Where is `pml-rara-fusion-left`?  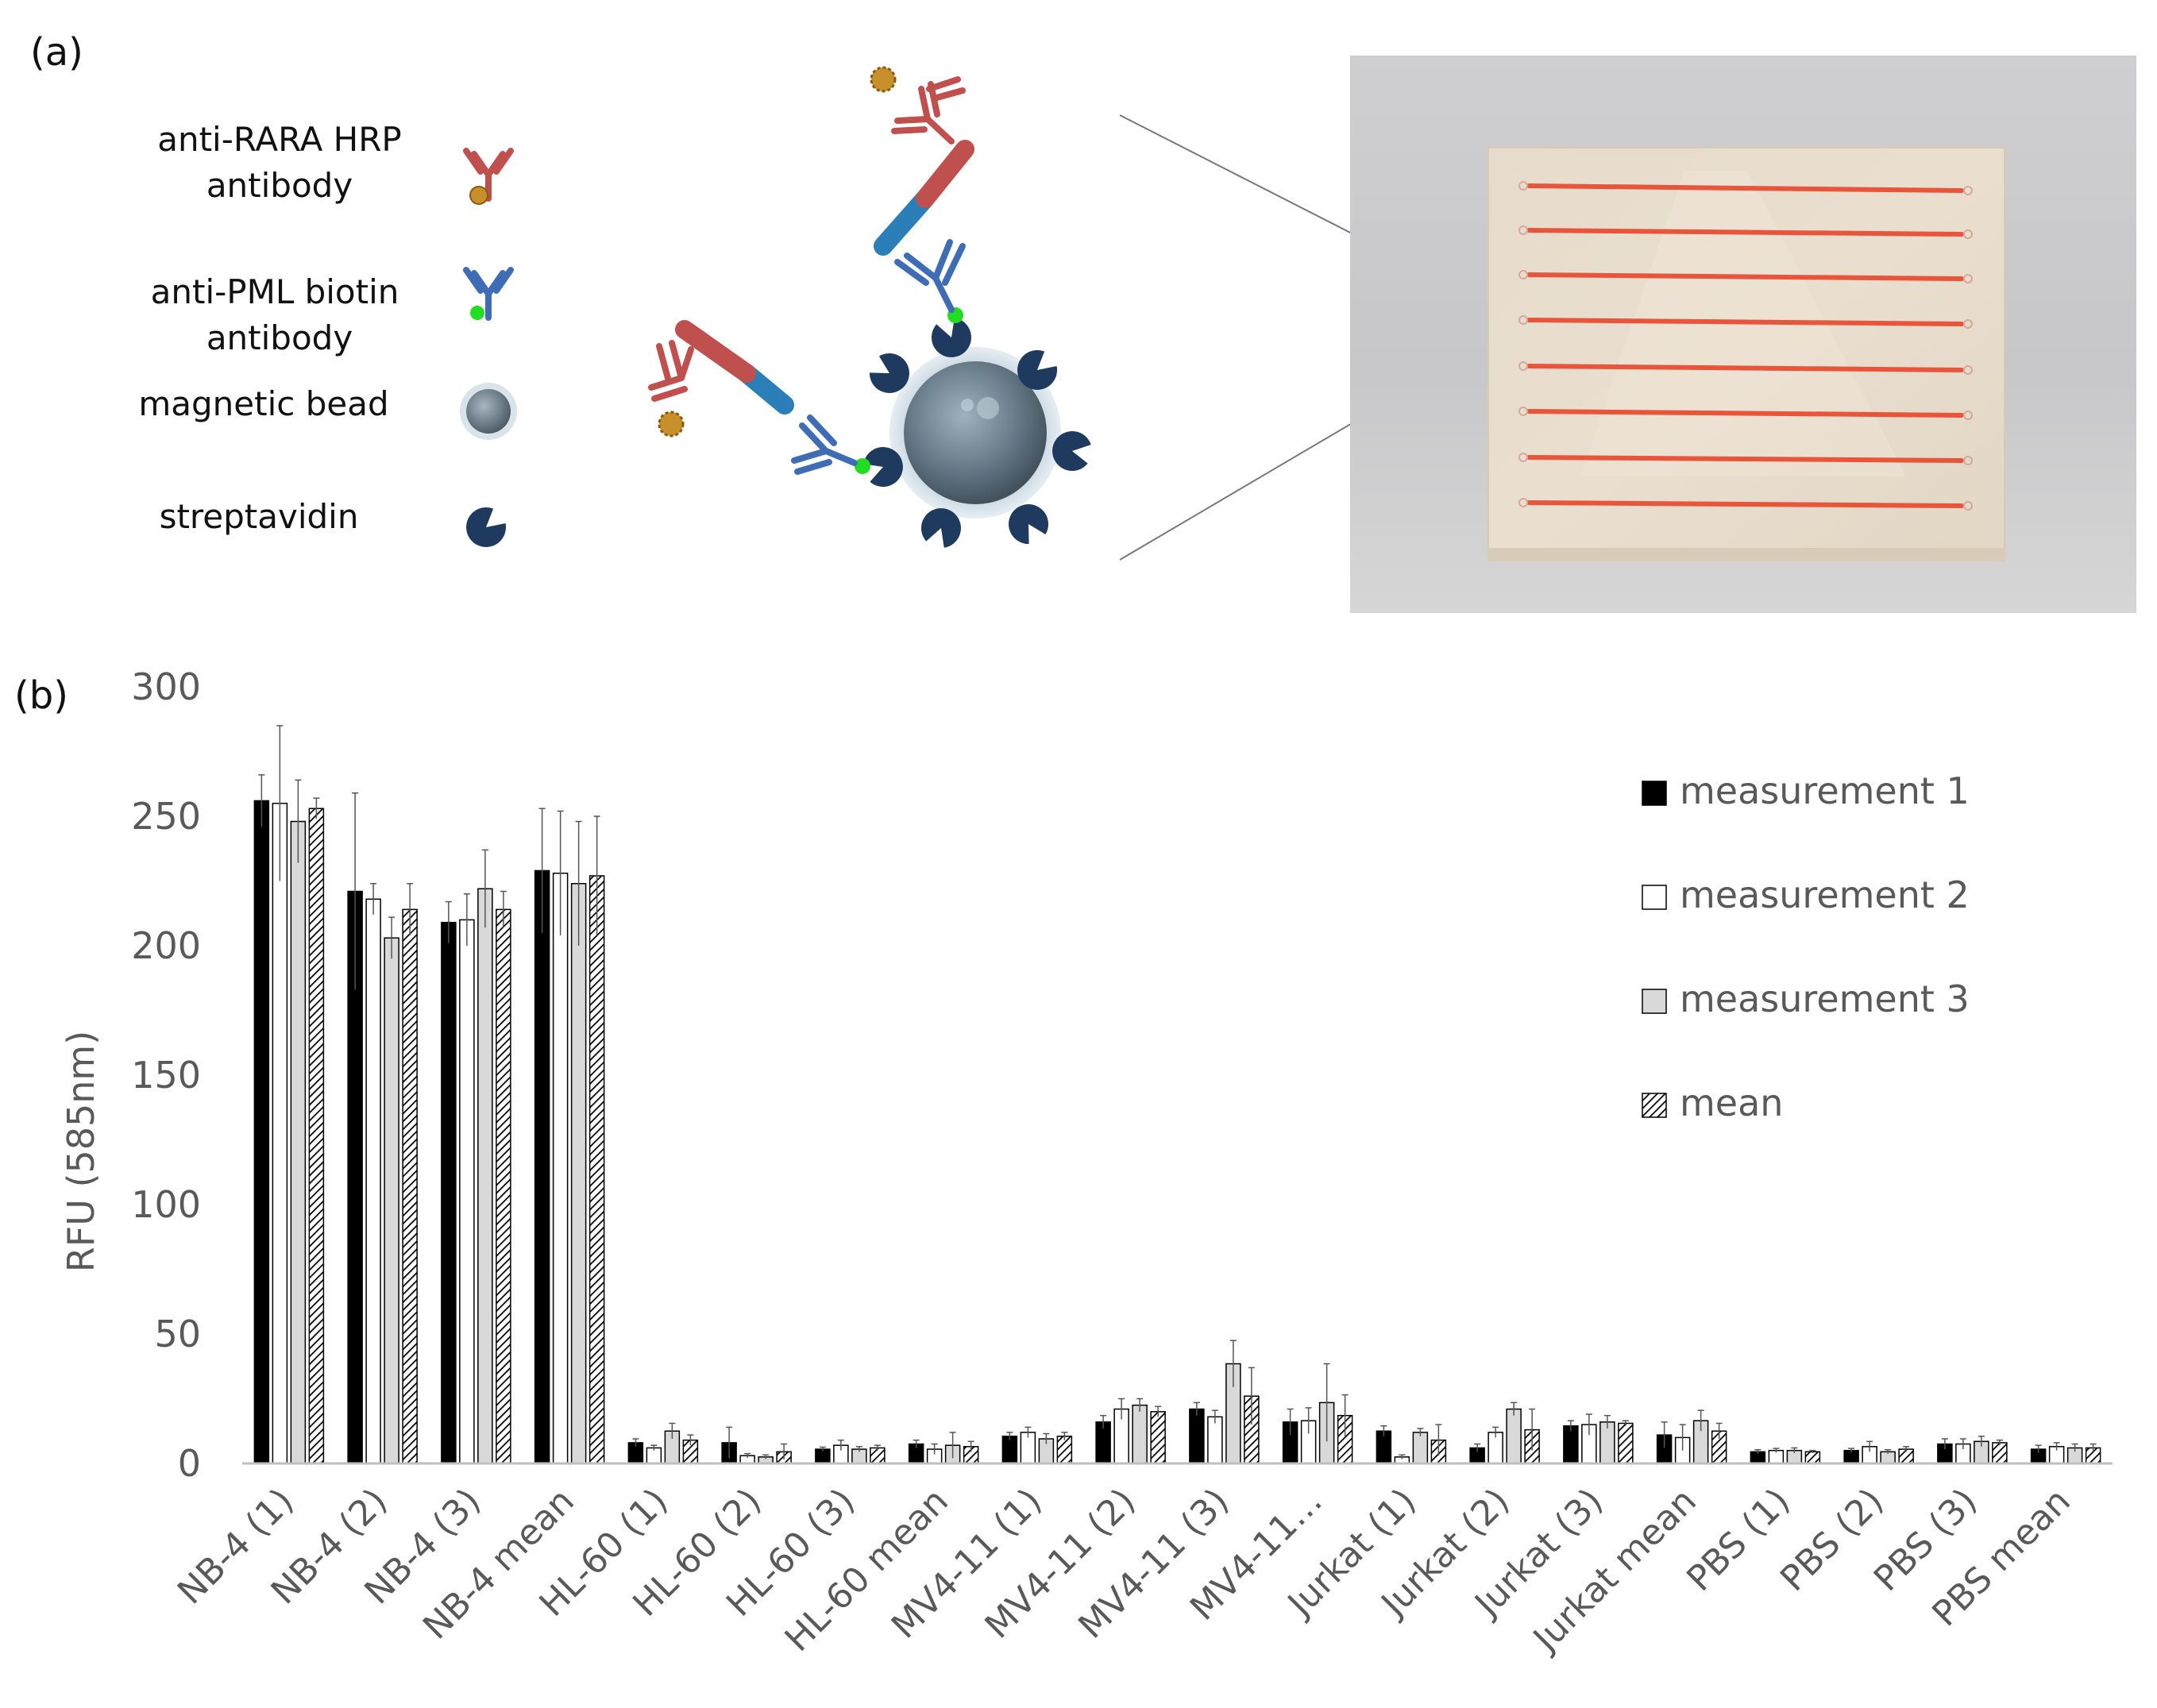
pml-rara-fusion-left is located at coordinates (734, 367).